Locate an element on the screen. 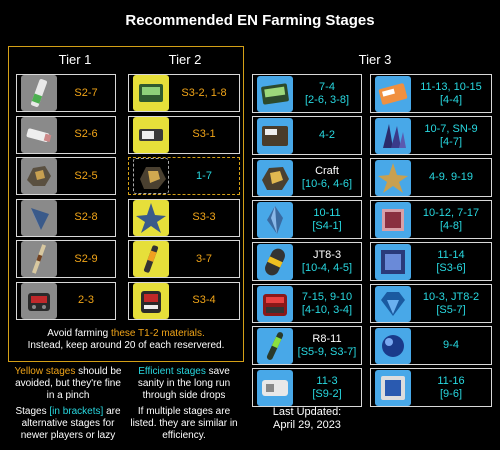 The height and width of the screenshot is (450, 500). tier3_right-cell: 10-7, SN-9 [4-7] is located at coordinates (431, 135).